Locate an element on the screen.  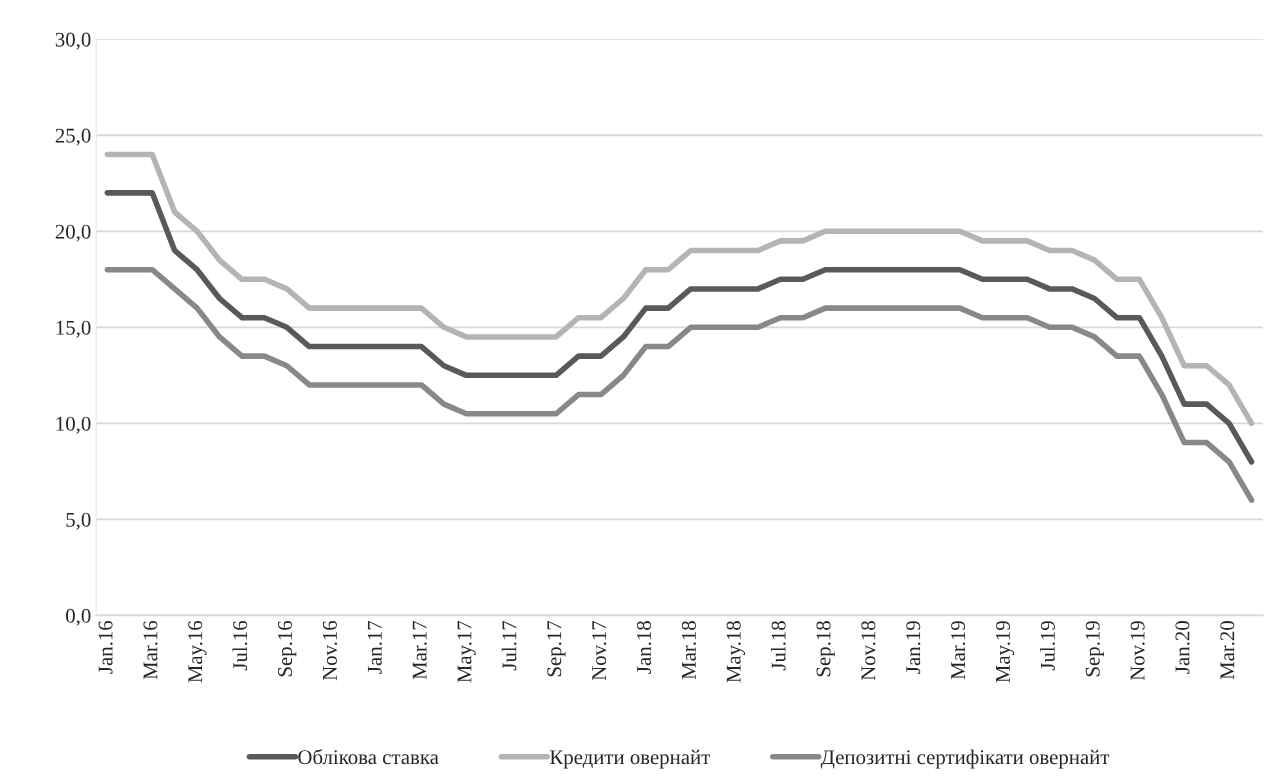
legend-label: Депозитні сертифікати овернайт is located at coordinates (965, 759).